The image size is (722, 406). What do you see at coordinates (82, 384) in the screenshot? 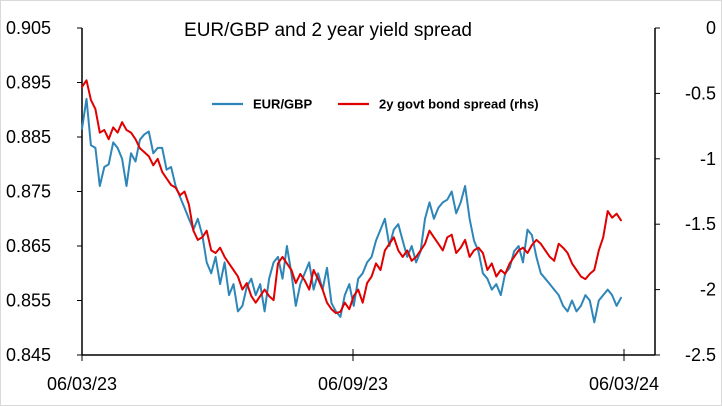
I see `x-tick-label: 06/03/23` at bounding box center [82, 384].